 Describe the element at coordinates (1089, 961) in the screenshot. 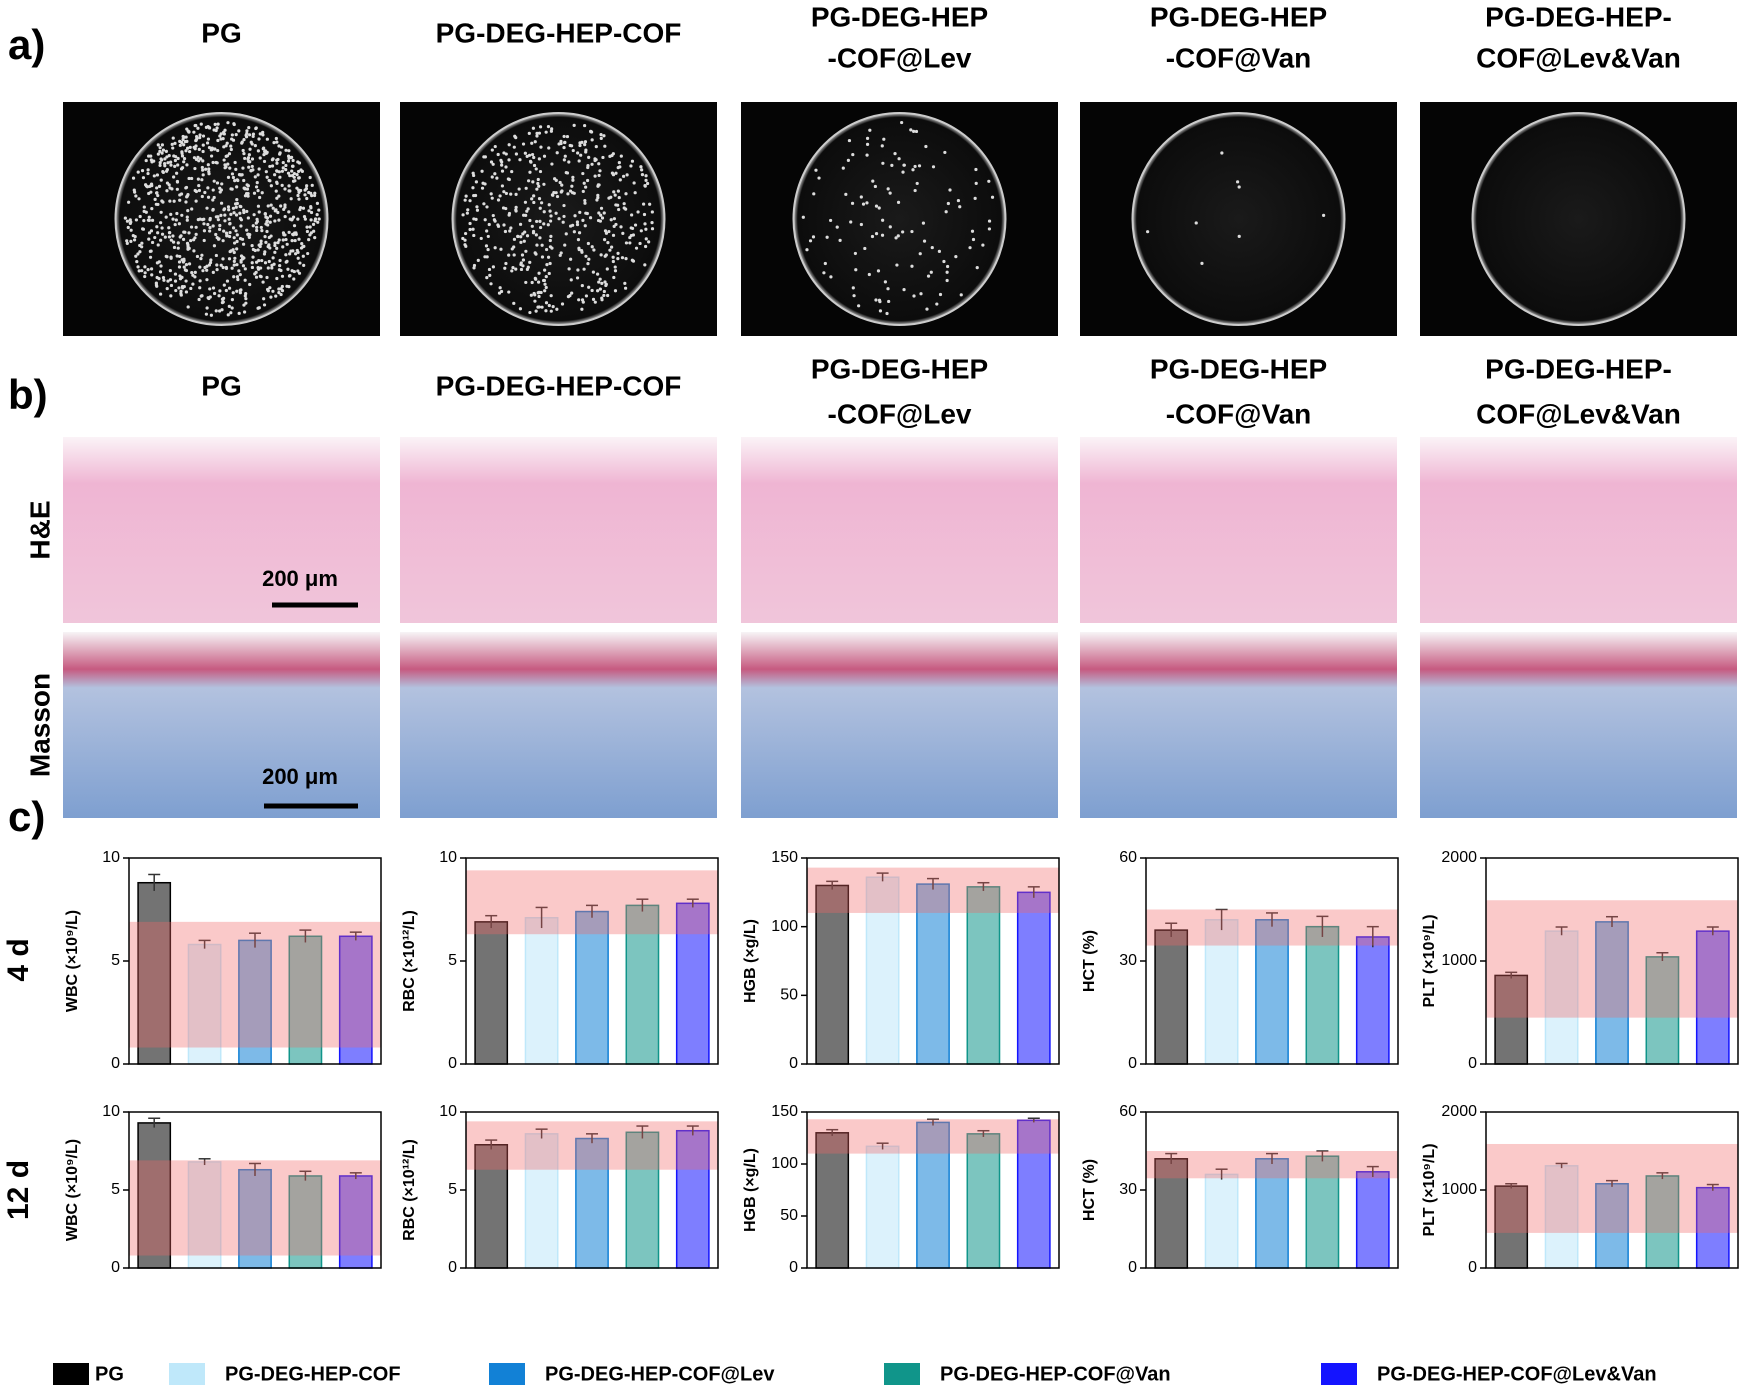

I see `y-axis-label: HCT (%)` at that location.